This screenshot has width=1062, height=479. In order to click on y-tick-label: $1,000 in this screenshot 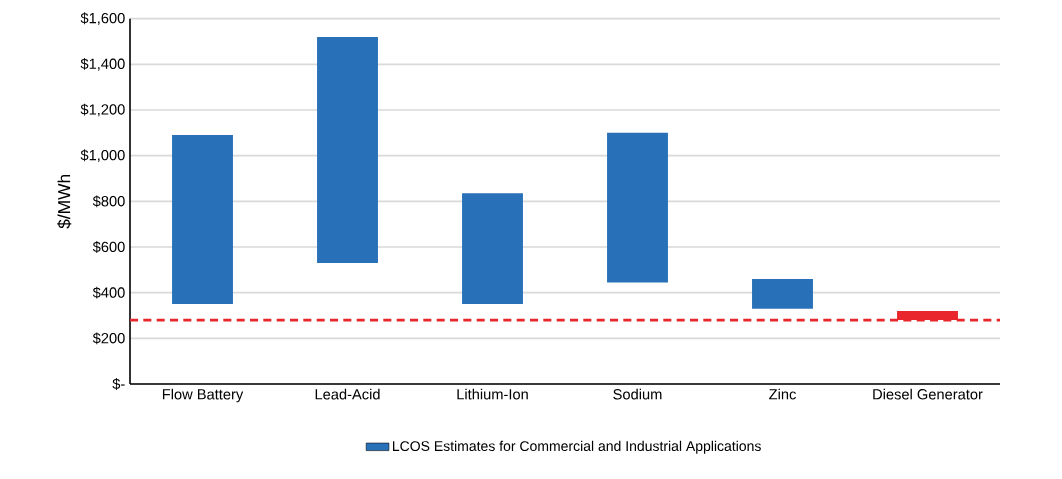, I will do `click(102, 156)`.